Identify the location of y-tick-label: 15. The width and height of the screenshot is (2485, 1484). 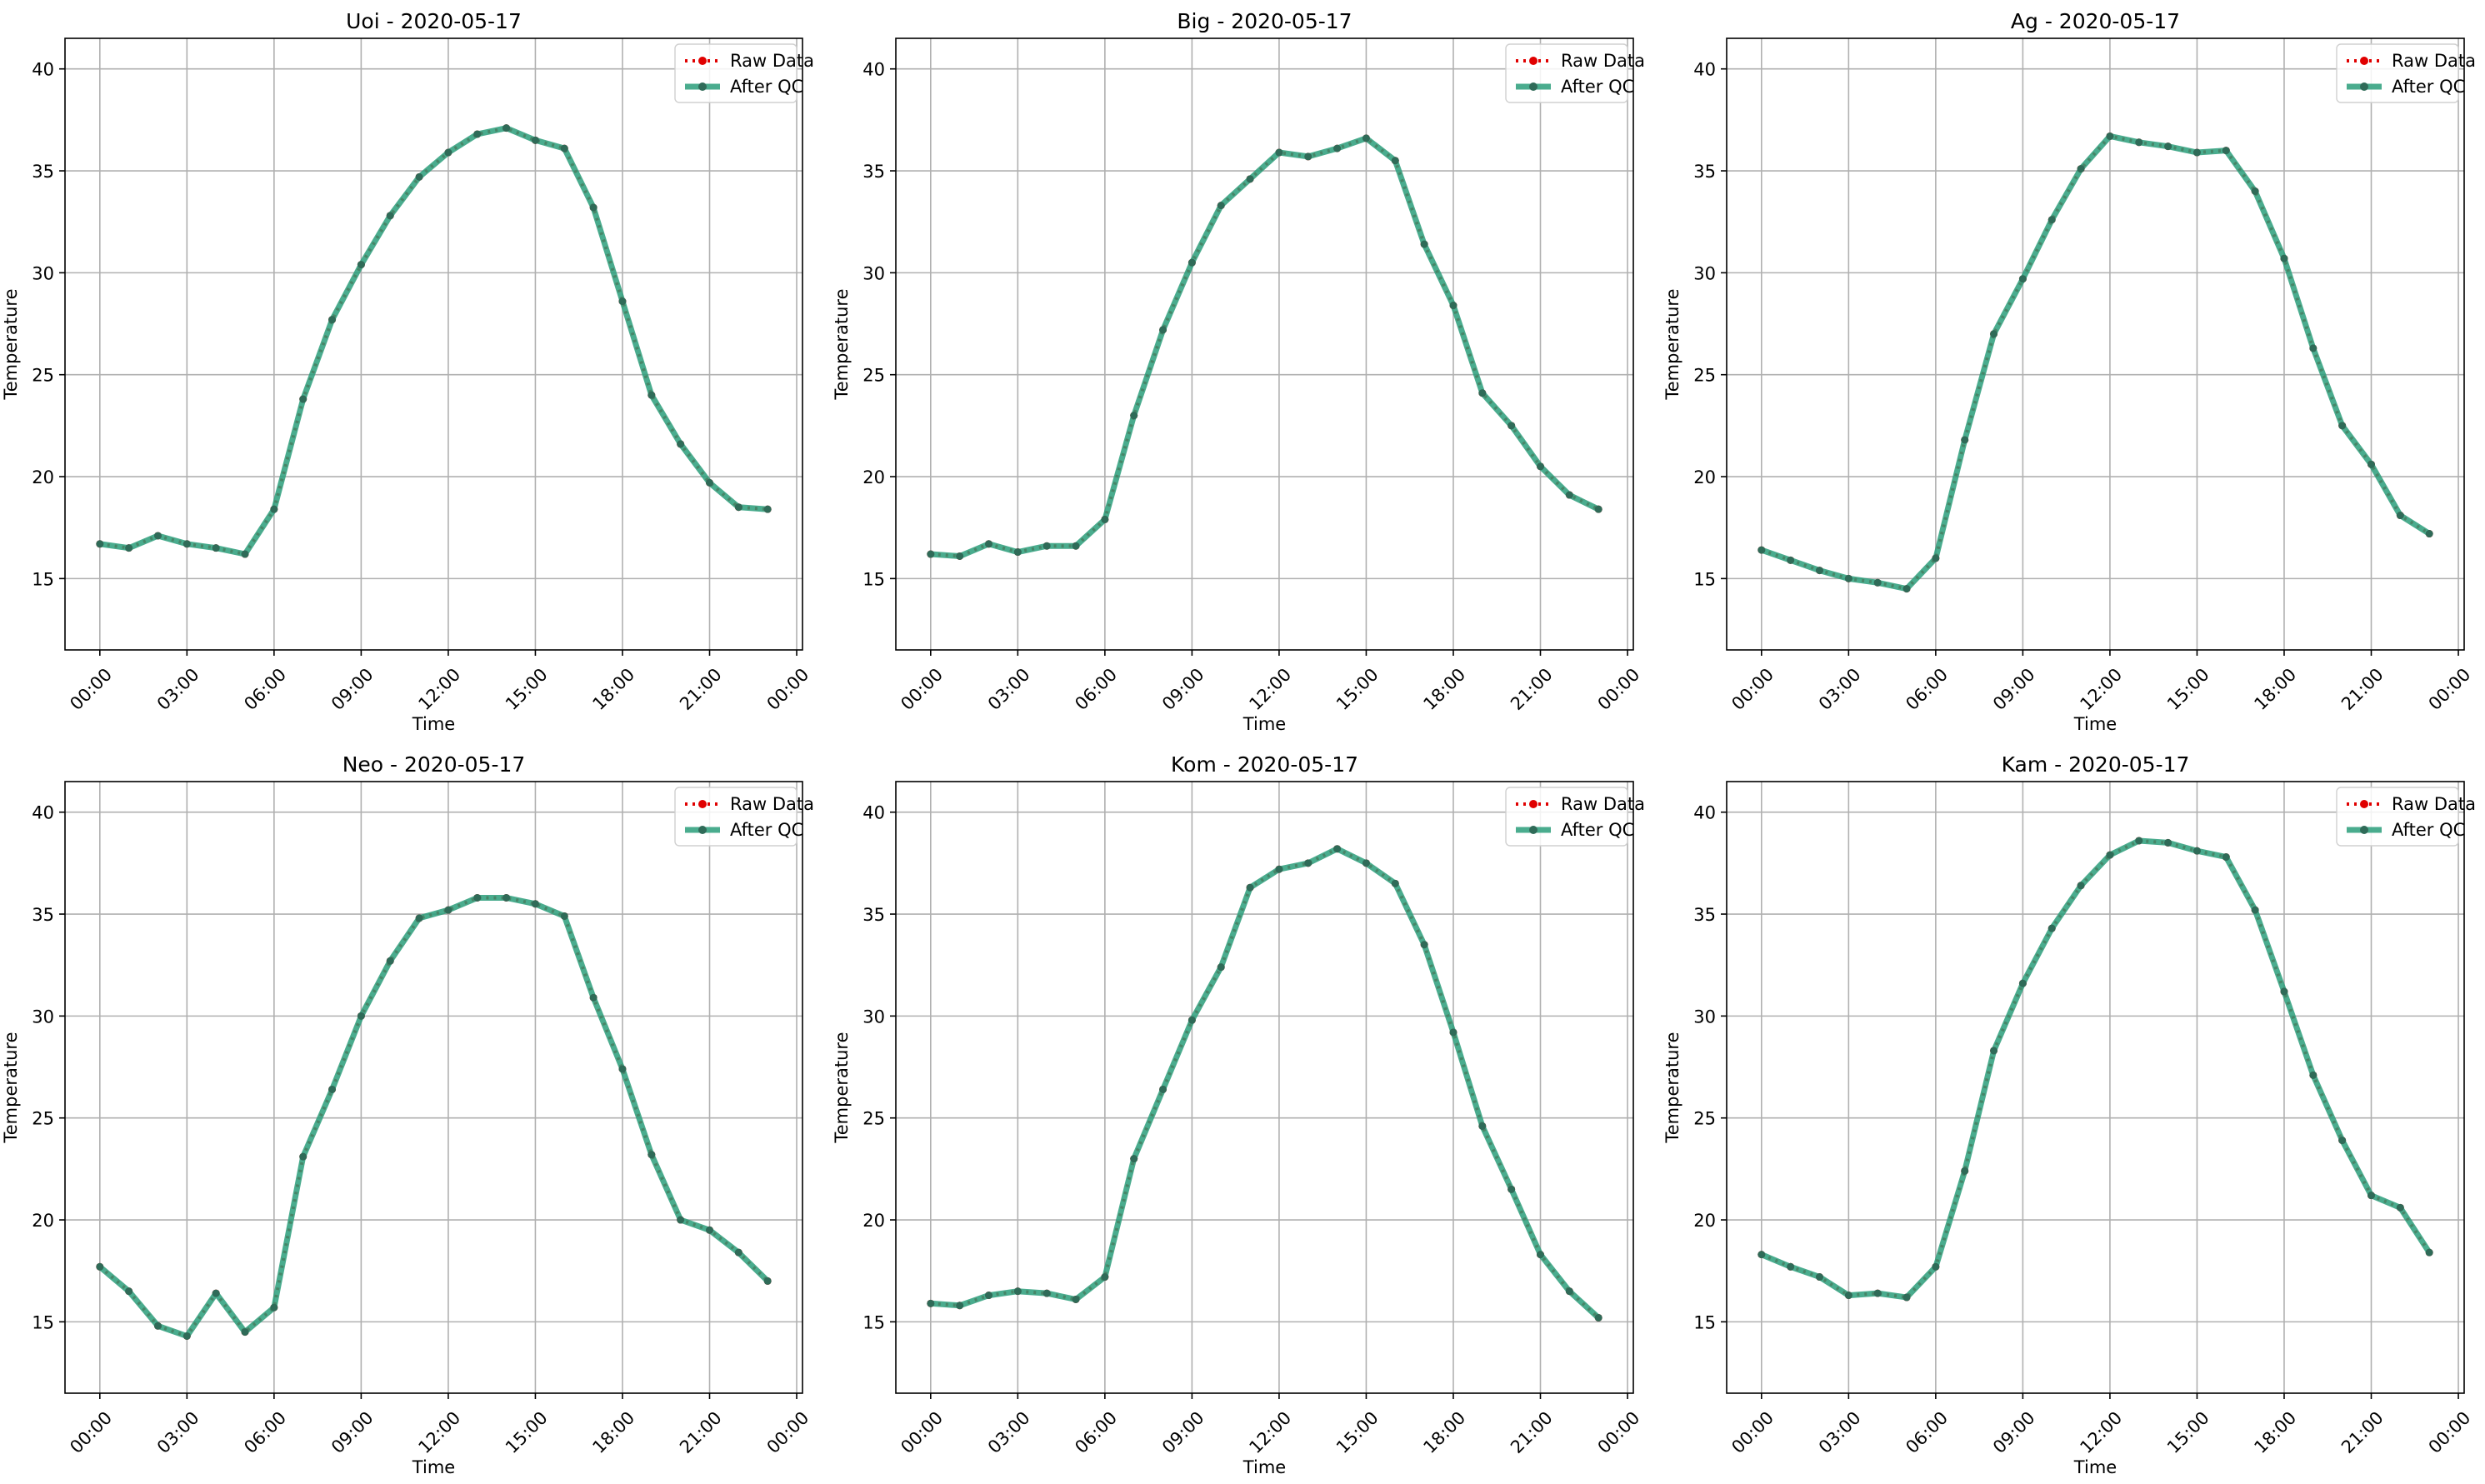
(1704, 1322).